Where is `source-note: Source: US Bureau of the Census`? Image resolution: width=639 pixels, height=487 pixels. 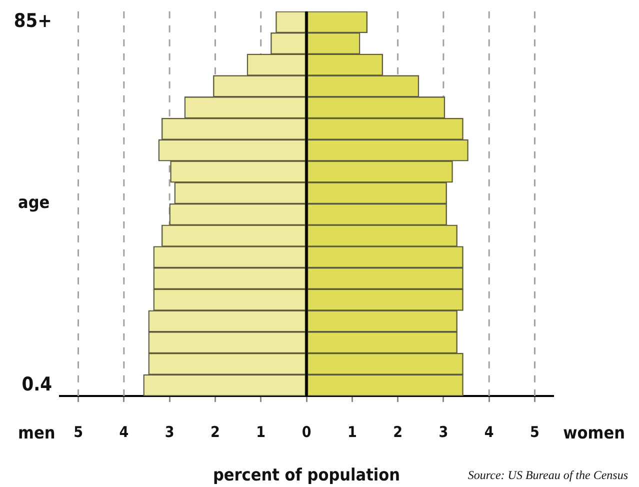 source-note: Source: US Bureau of the Census is located at coordinates (548, 475).